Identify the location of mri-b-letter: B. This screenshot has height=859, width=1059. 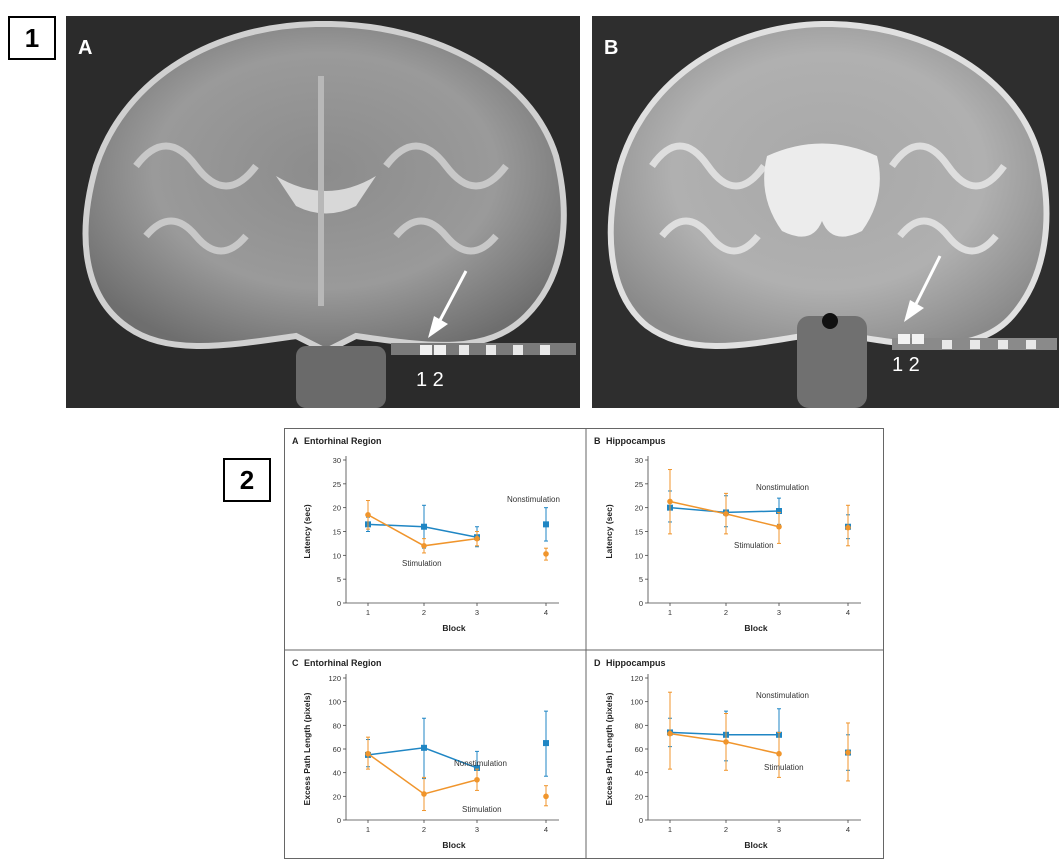
(611, 48).